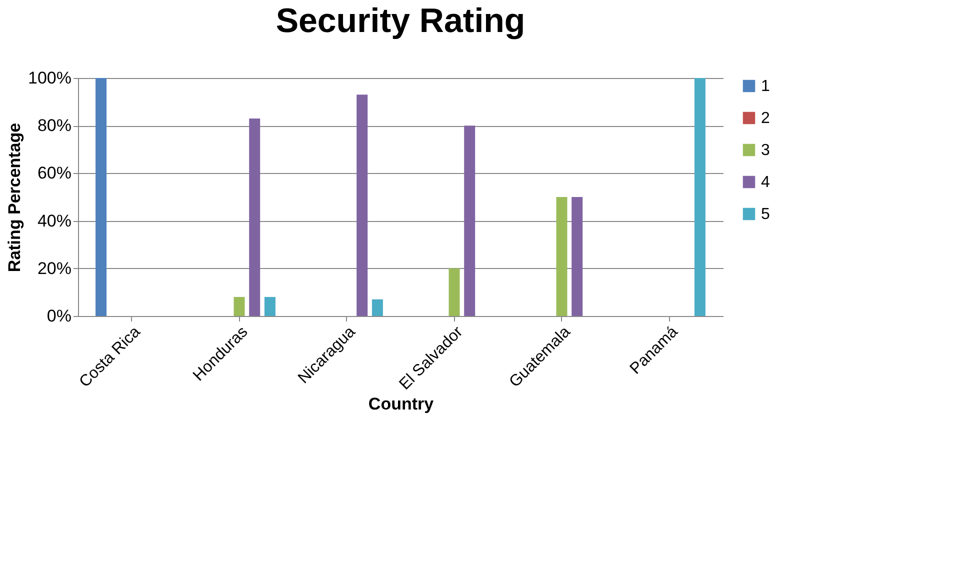 The height and width of the screenshot is (579, 957). Describe the element at coordinates (59, 316) in the screenshot. I see `y-tick-label: 0%` at that location.